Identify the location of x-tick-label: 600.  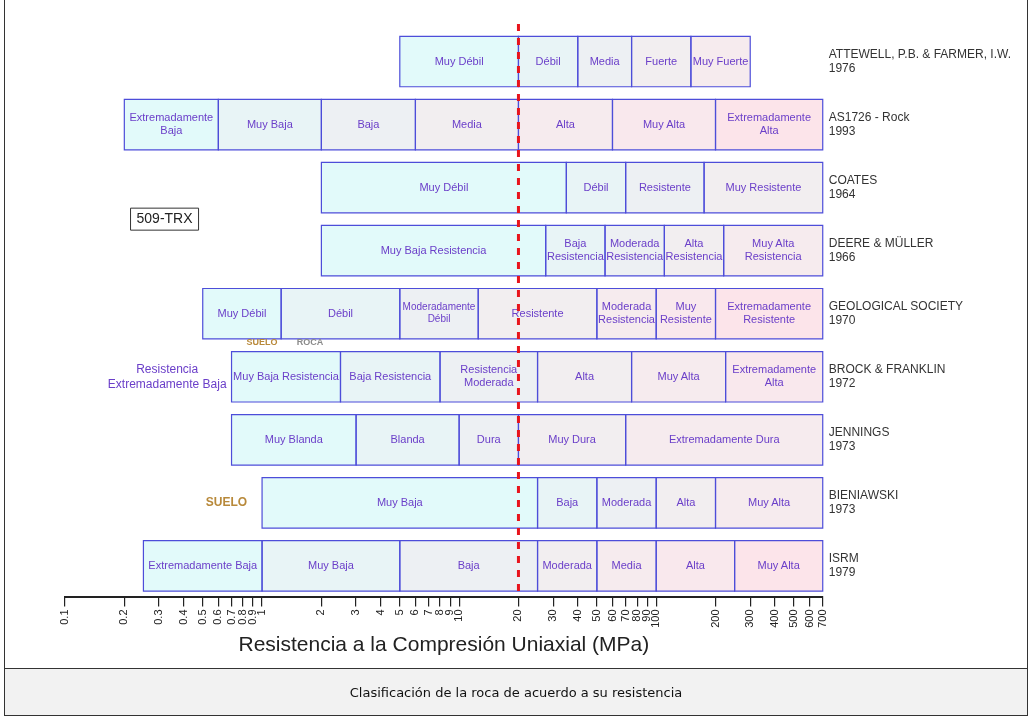
(808, 618).